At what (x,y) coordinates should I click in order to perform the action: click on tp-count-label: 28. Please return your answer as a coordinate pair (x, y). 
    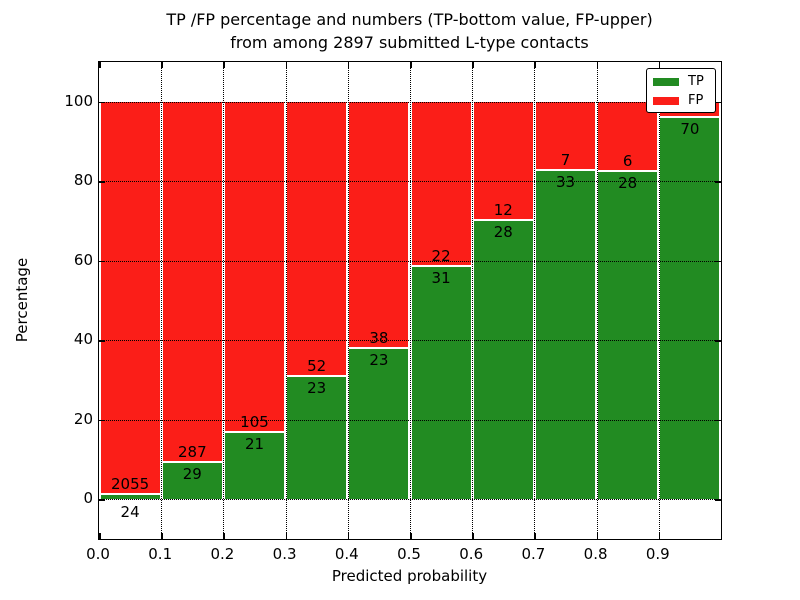
    Looking at the image, I should click on (628, 182).